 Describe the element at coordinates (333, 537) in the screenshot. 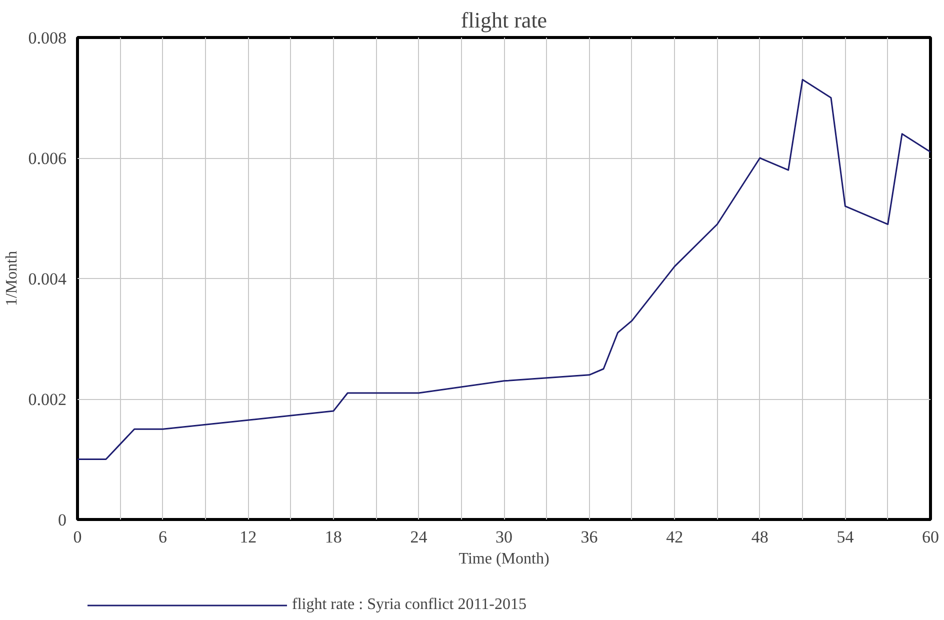

I see `x-tick-label: 18` at that location.